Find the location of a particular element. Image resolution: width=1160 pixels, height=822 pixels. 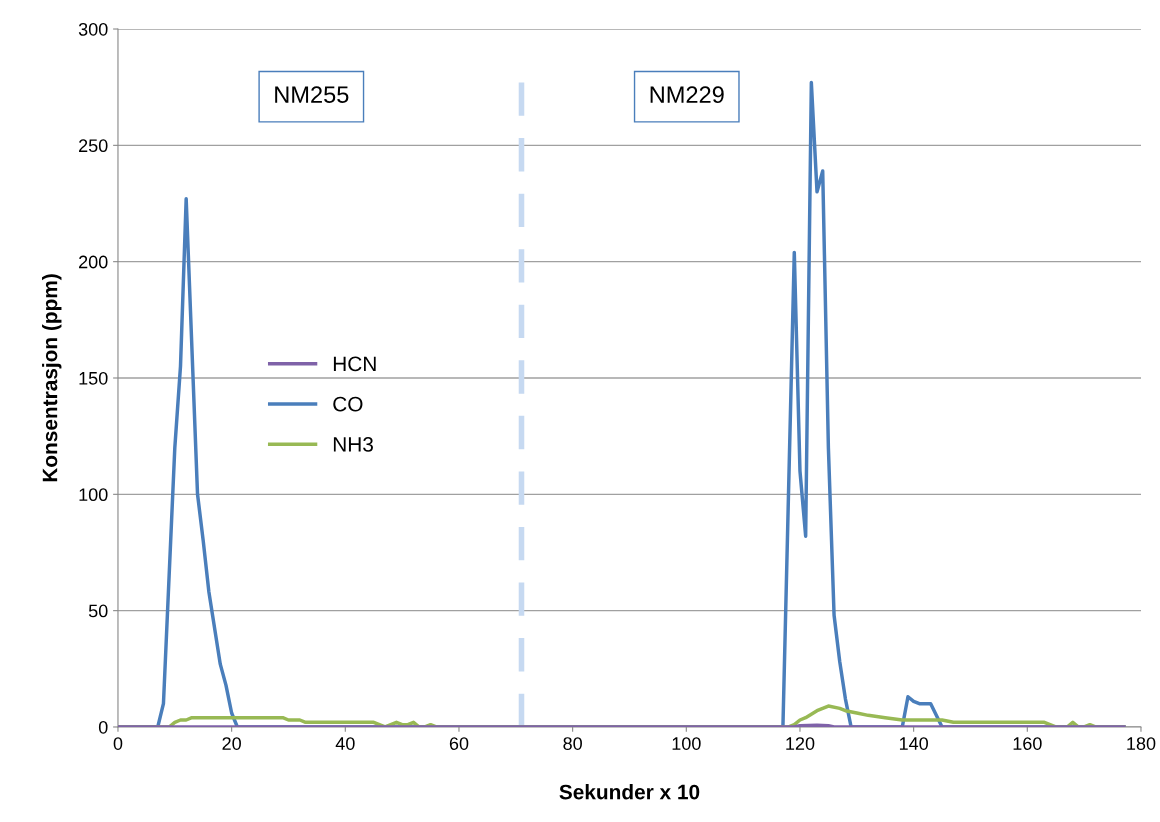

y-tick-label: 200 is located at coordinates (93, 262).